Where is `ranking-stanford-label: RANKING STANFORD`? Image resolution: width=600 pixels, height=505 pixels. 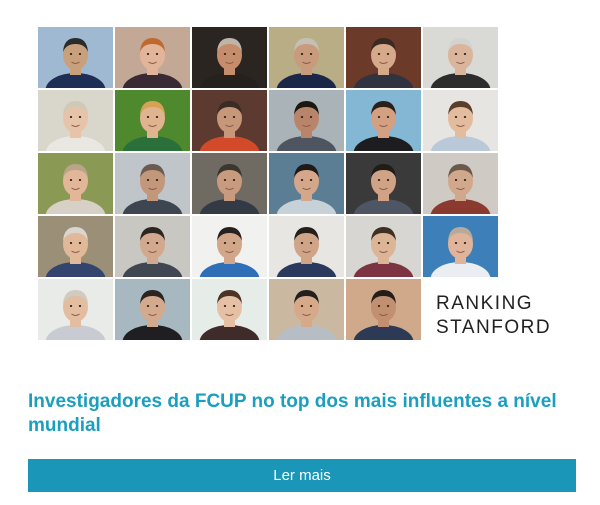
ranking-stanford-label: RANKING STANFORD is located at coordinates (493, 316).